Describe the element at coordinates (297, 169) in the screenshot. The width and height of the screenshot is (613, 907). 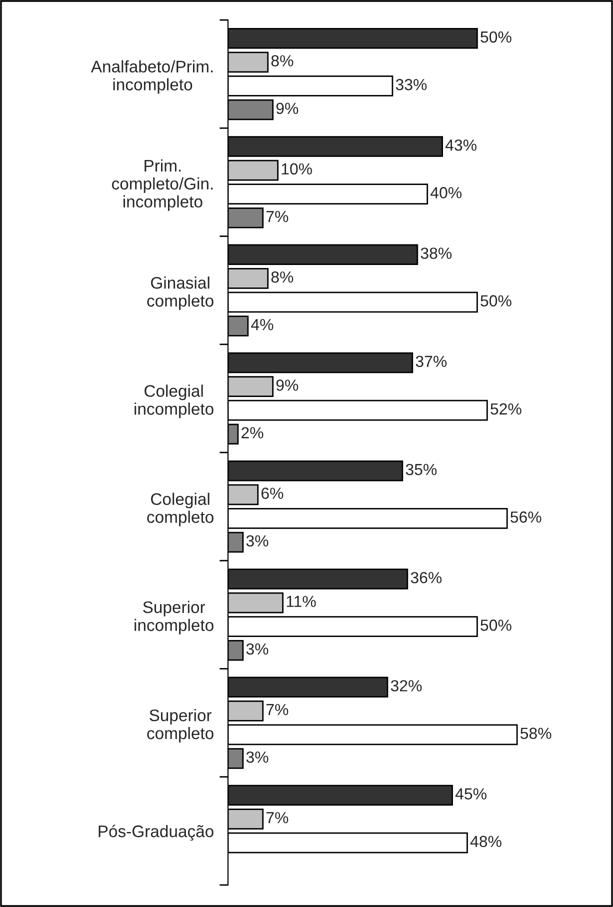
I see `data-label: 10%` at that location.